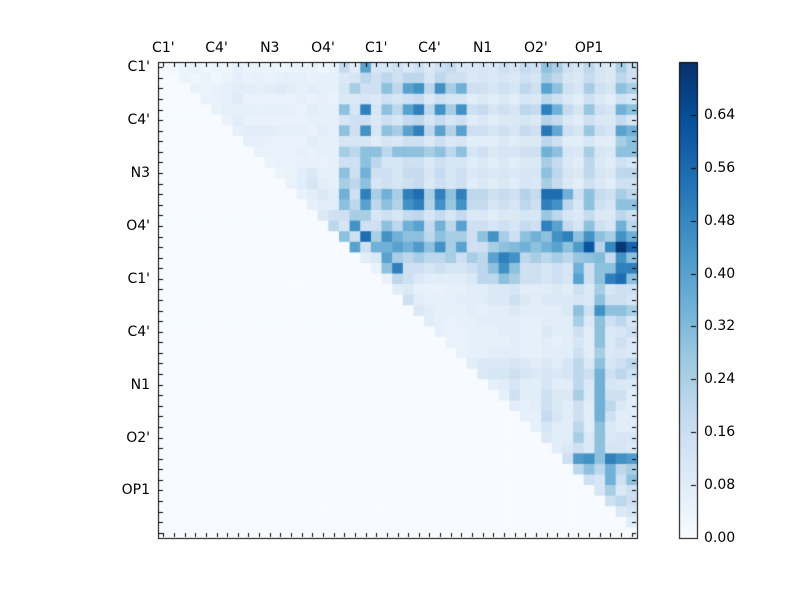  Describe the element at coordinates (138, 437) in the screenshot. I see `y-axis-label: O2'` at that location.